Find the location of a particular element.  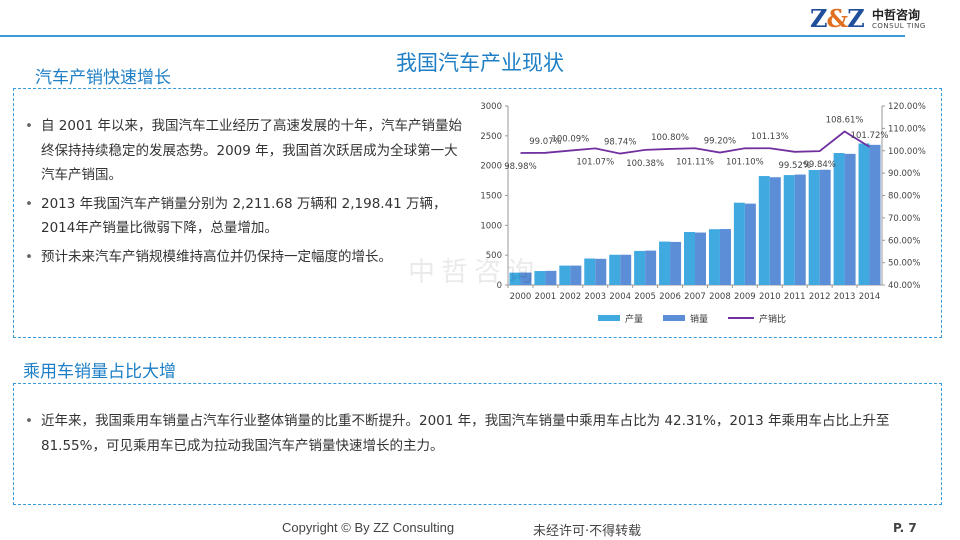

y-tick-label-left: 1500 is located at coordinates (491, 197).